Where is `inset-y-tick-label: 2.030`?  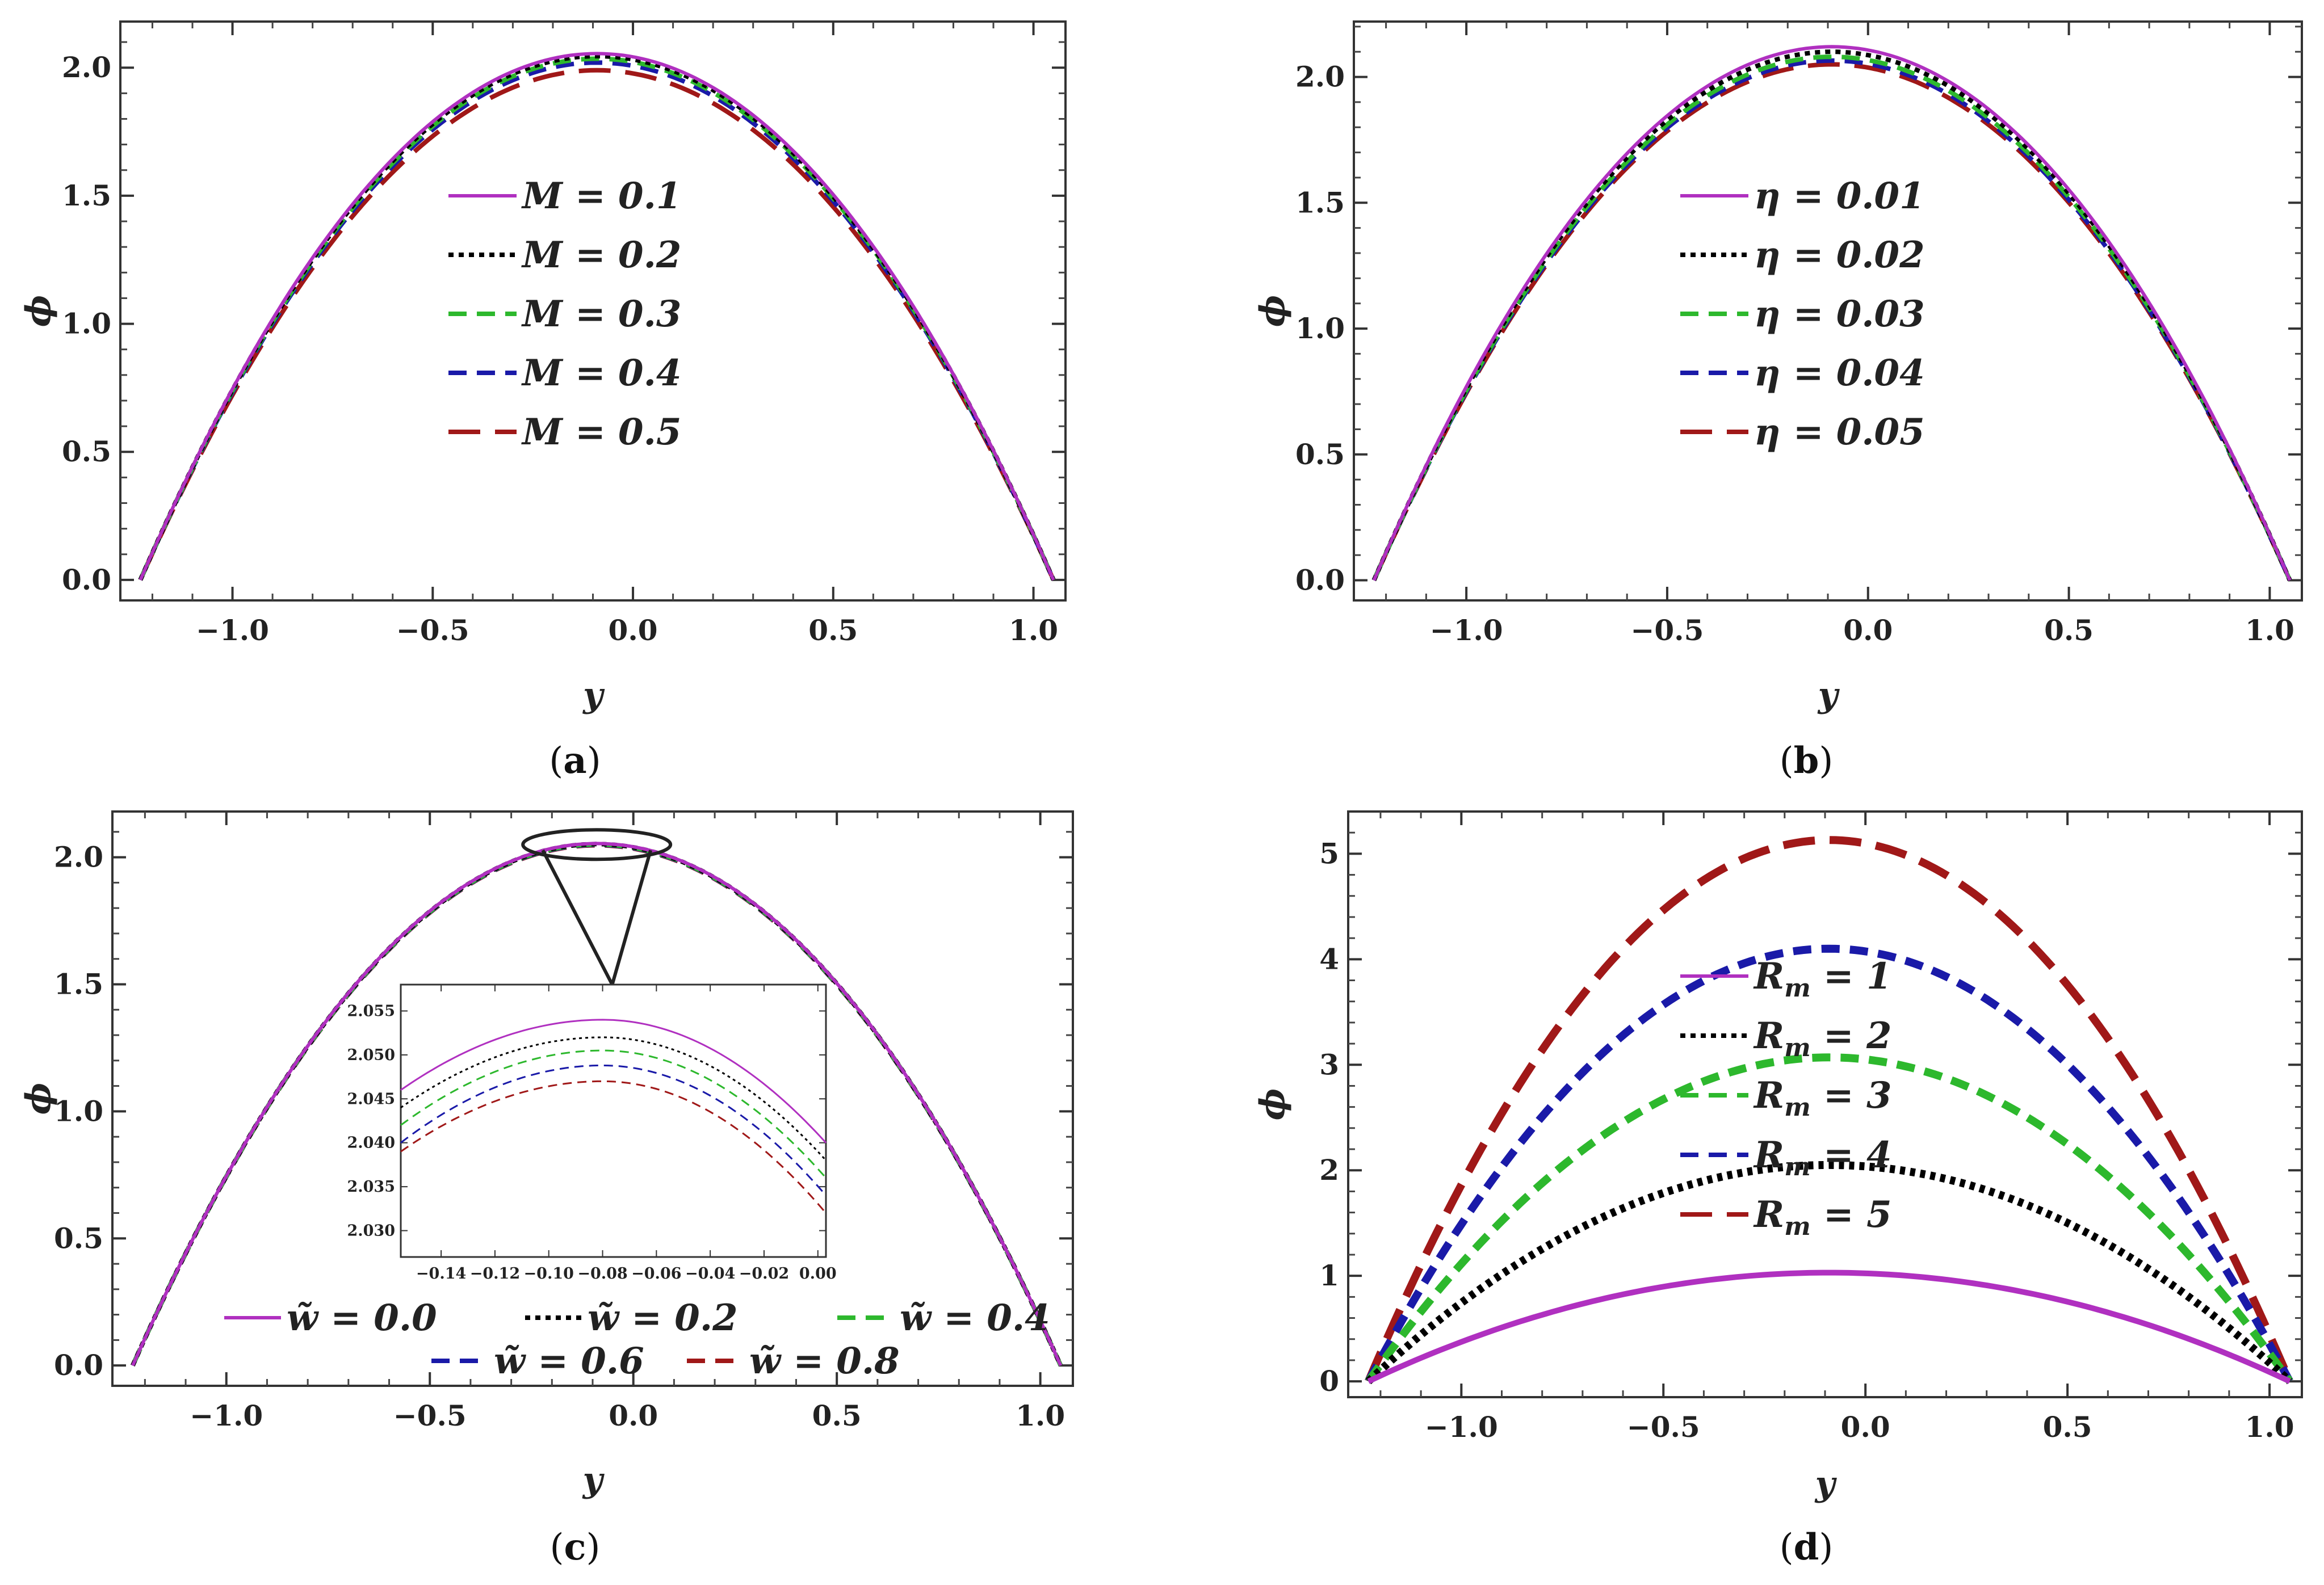 inset-y-tick-label: 2.030 is located at coordinates (371, 1231).